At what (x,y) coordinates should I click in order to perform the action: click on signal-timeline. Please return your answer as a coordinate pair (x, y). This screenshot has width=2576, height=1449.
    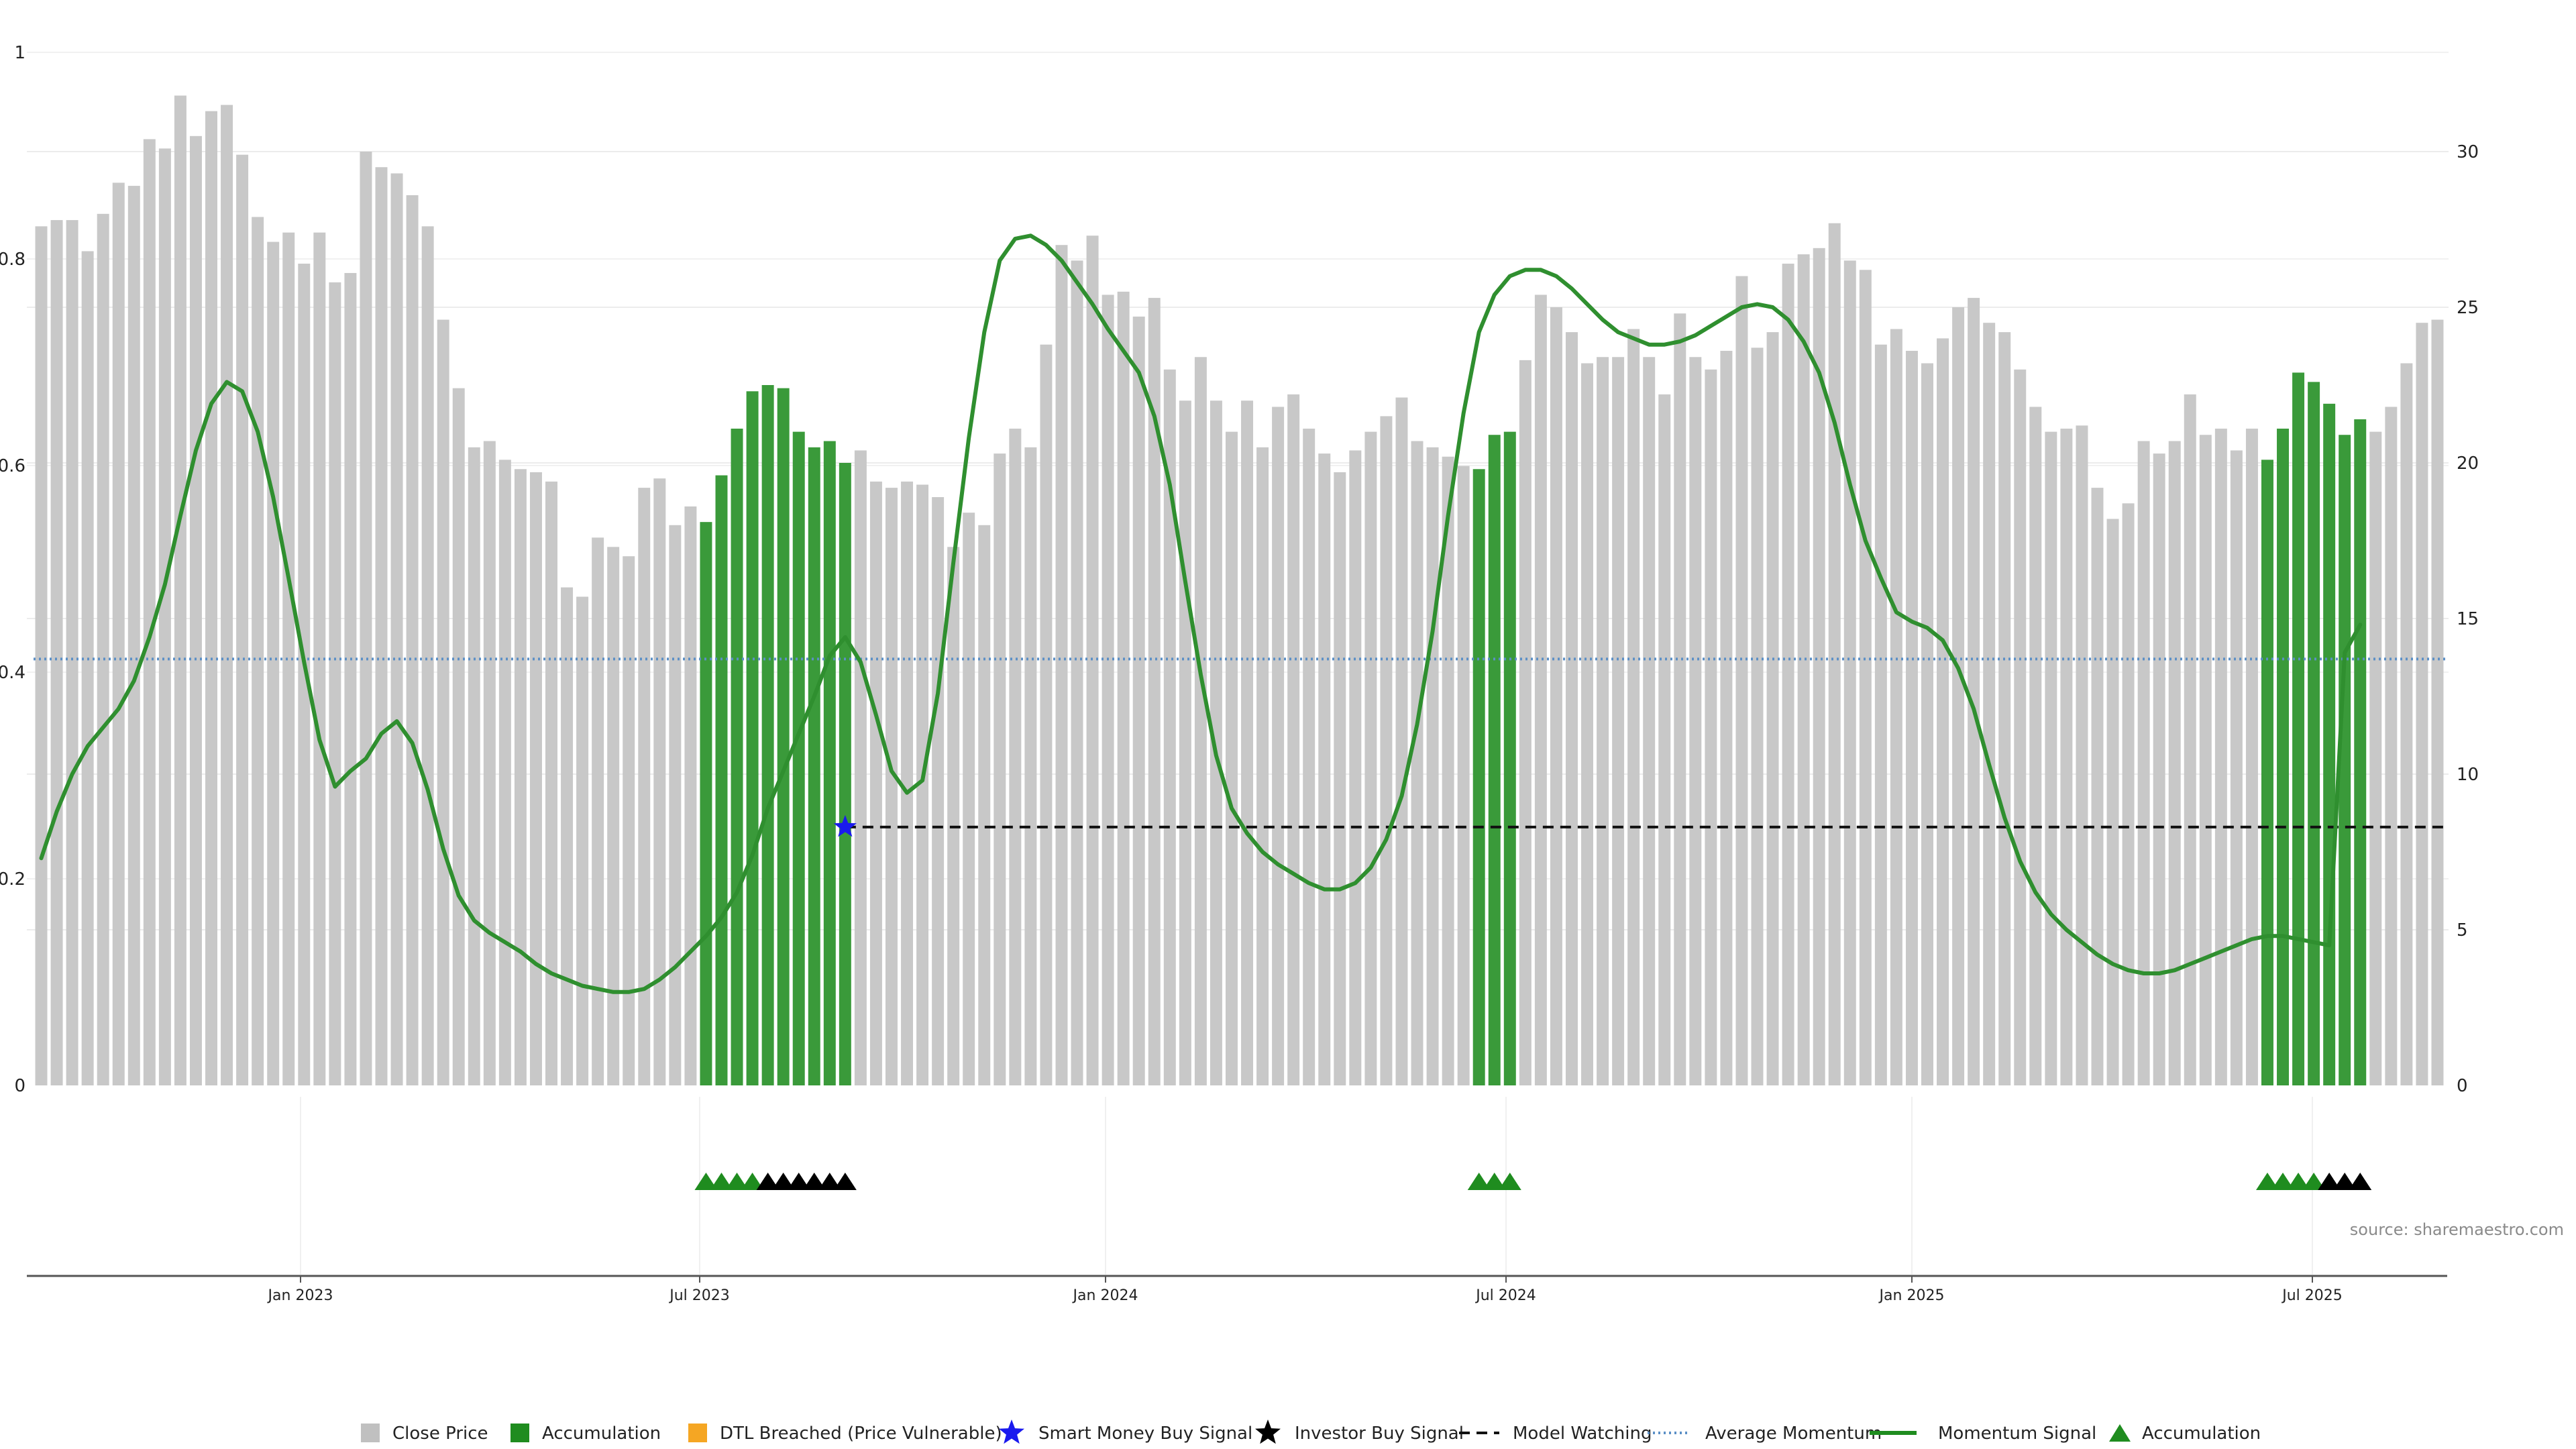
    Looking at the image, I should click on (1533, 1181).